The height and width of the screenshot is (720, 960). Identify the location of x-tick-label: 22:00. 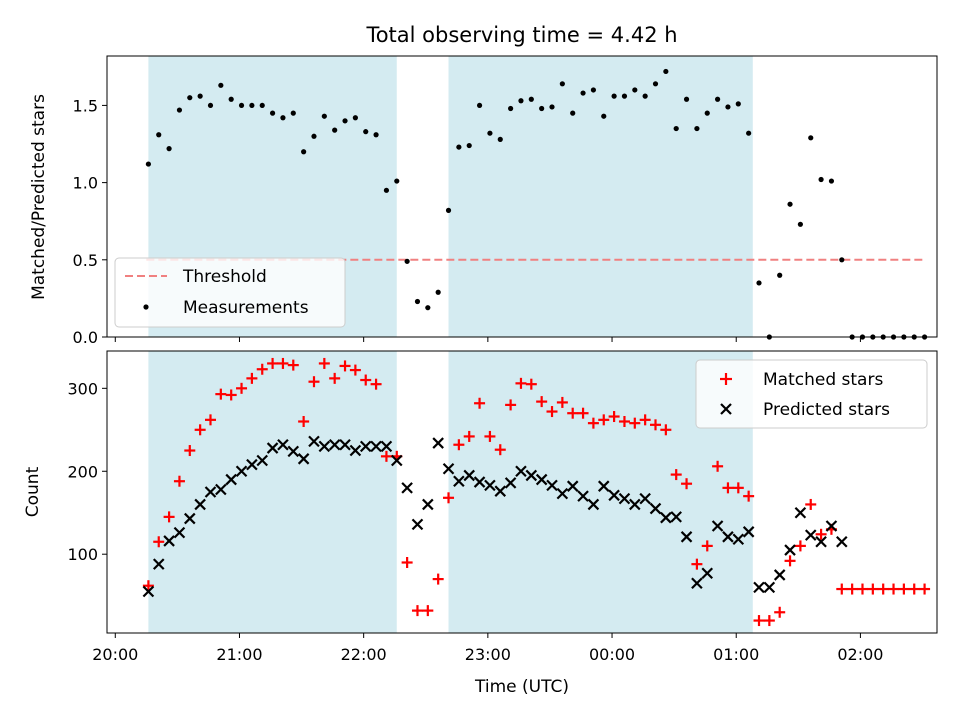
(364, 654).